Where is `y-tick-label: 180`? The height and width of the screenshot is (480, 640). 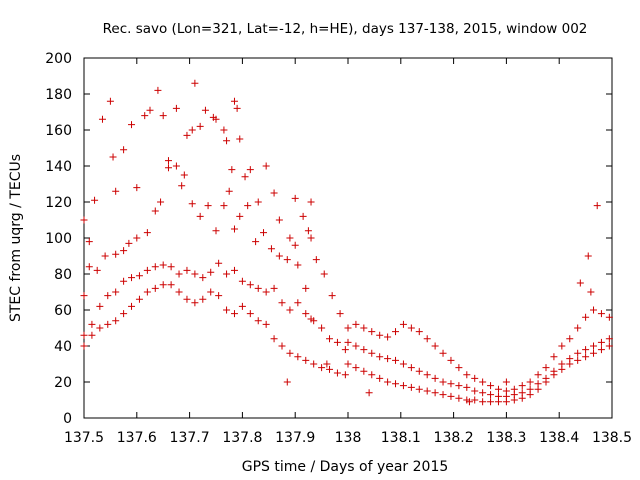
y-tick-label: 180 is located at coordinates (58, 95).